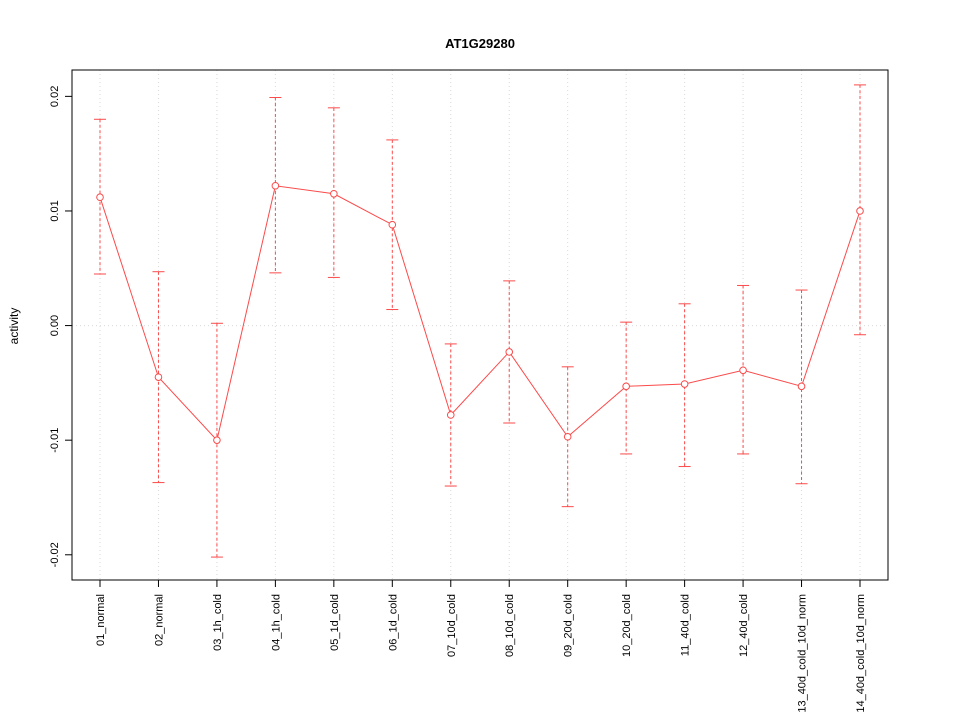 This screenshot has width=960, height=720. Describe the element at coordinates (335, 622) in the screenshot. I see `svg-text: 05_1d_cold` at that location.